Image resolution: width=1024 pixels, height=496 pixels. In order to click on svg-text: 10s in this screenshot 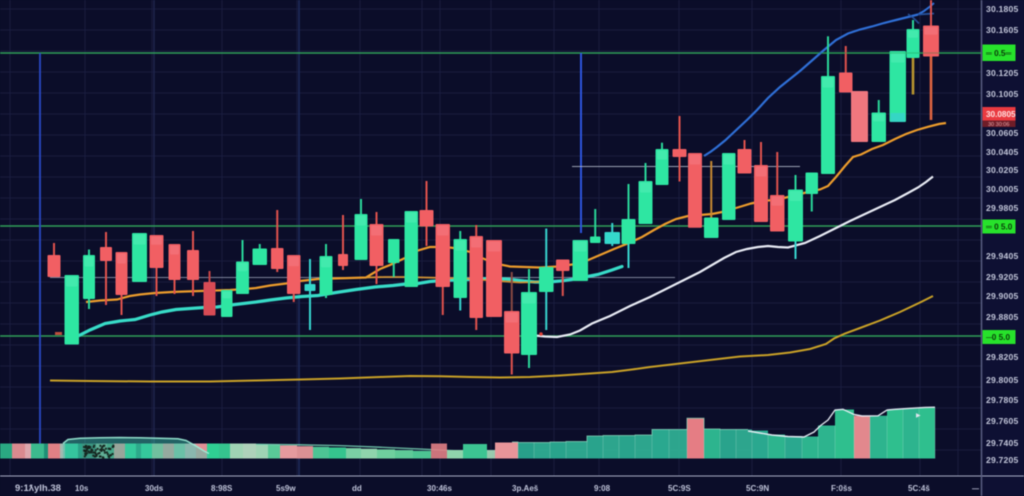, I will do `click(82, 488)`.